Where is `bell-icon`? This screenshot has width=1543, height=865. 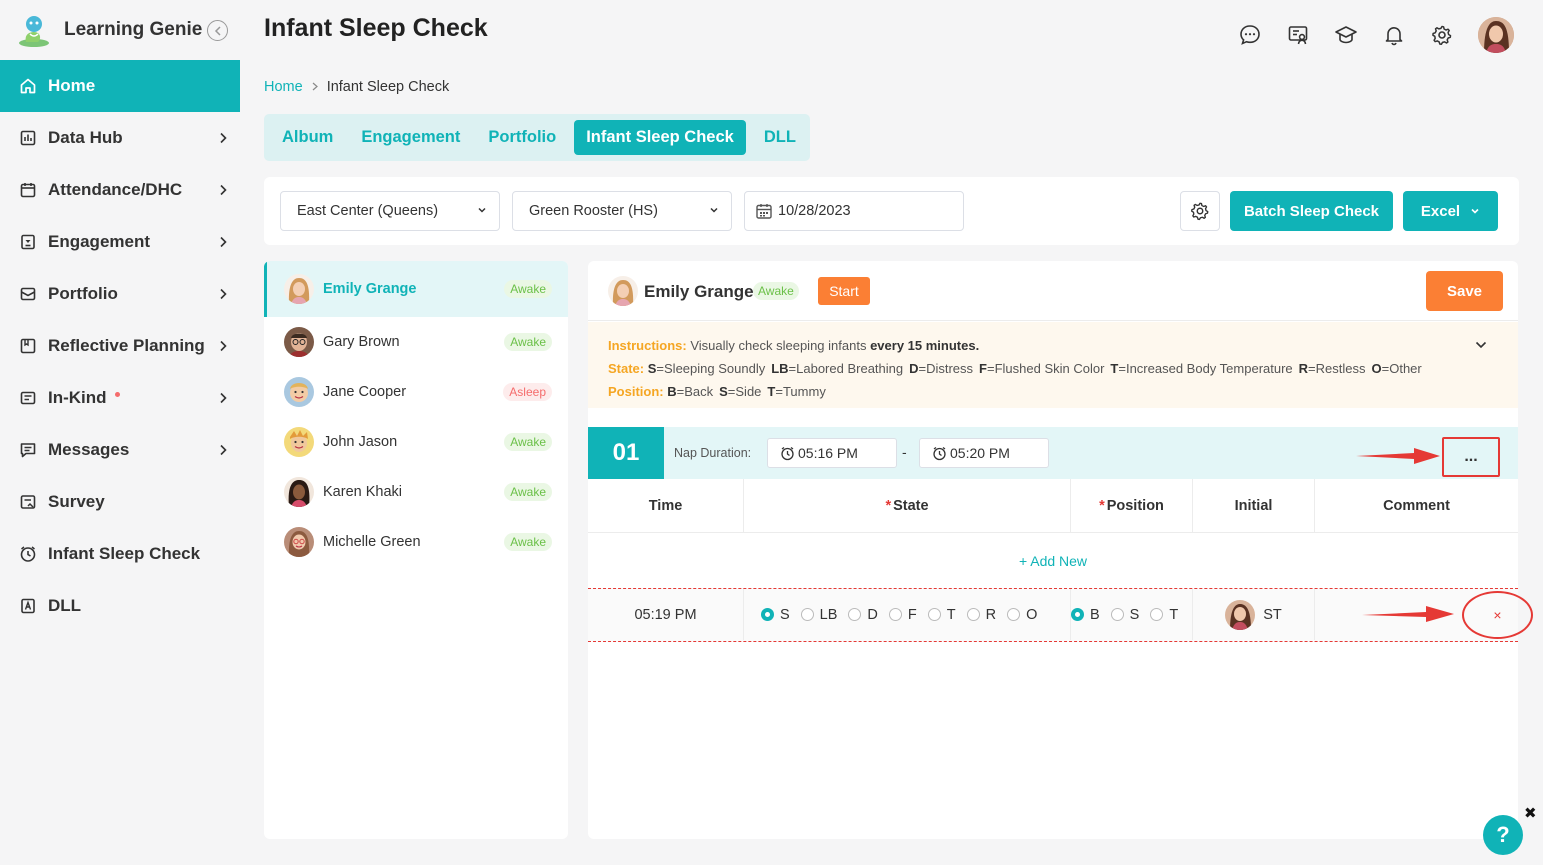
bell-icon is located at coordinates (1394, 35).